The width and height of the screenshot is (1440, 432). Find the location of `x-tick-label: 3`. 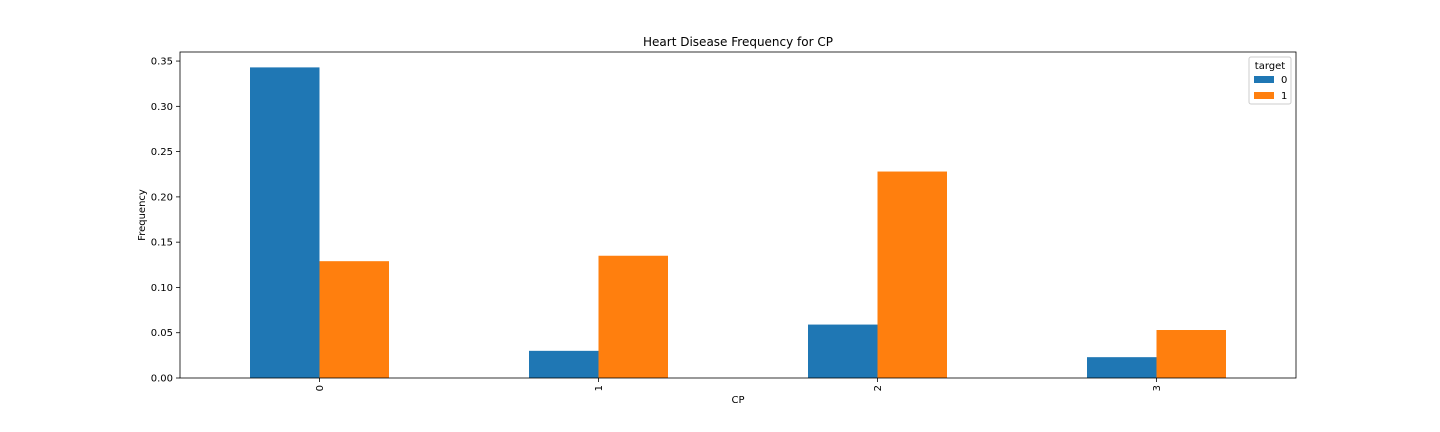

x-tick-label: 3 is located at coordinates (1157, 388).